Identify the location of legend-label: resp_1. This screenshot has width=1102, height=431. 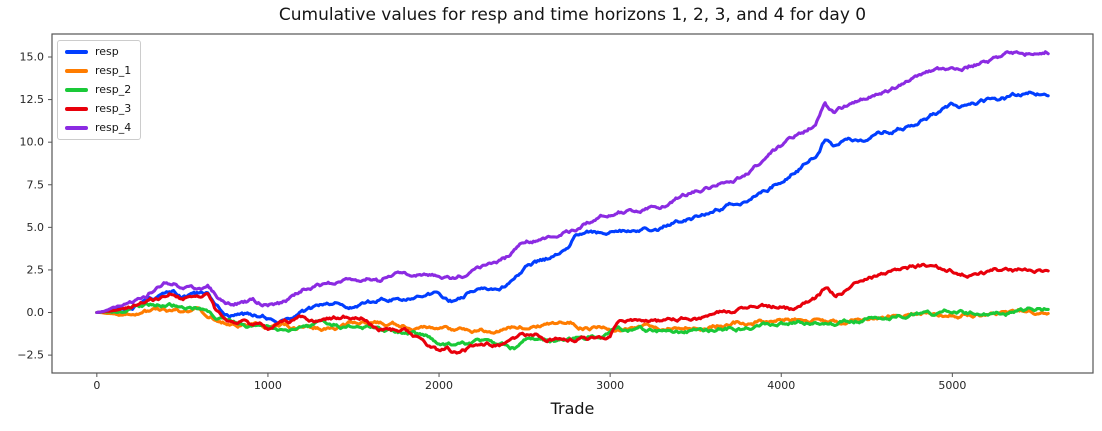
(113, 70).